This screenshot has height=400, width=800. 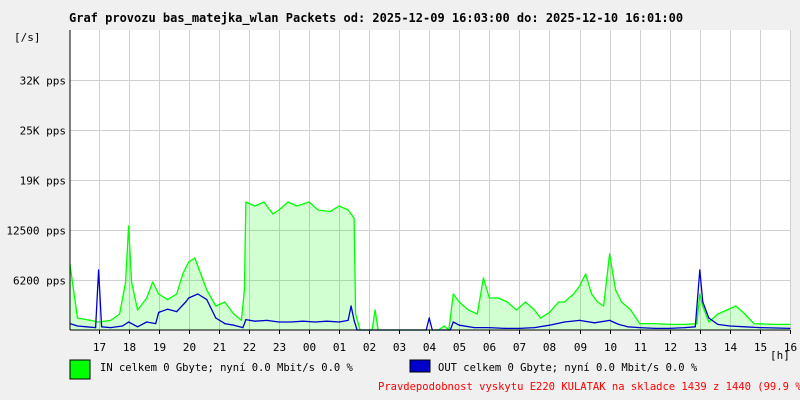 I want to click on x-axis-unit-label: [h], so click(x=780, y=355).